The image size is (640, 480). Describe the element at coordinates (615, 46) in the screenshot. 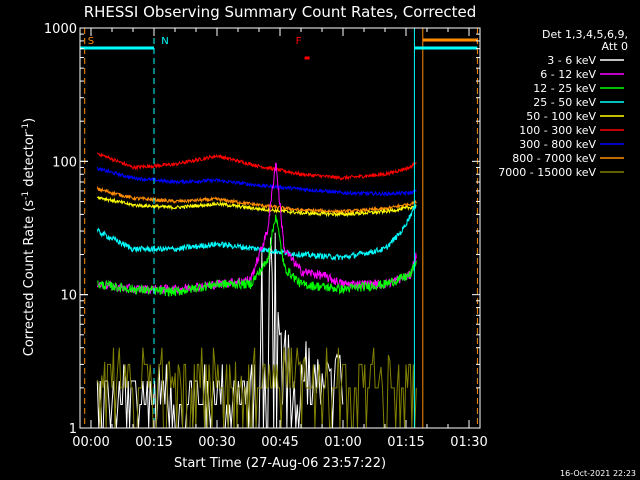

I see `legend-header: Att 0` at that location.